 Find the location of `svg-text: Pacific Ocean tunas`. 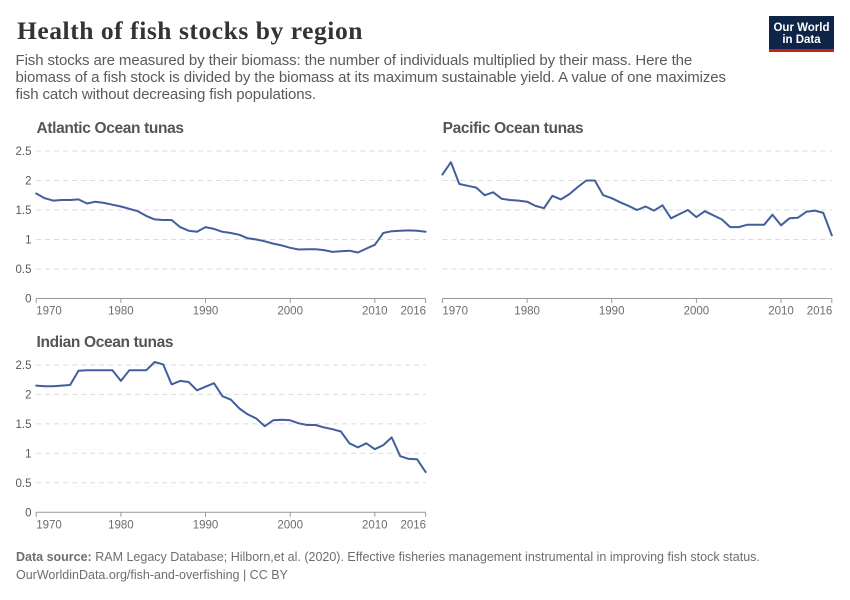

svg-text: Pacific Ocean tunas is located at coordinates (513, 128).